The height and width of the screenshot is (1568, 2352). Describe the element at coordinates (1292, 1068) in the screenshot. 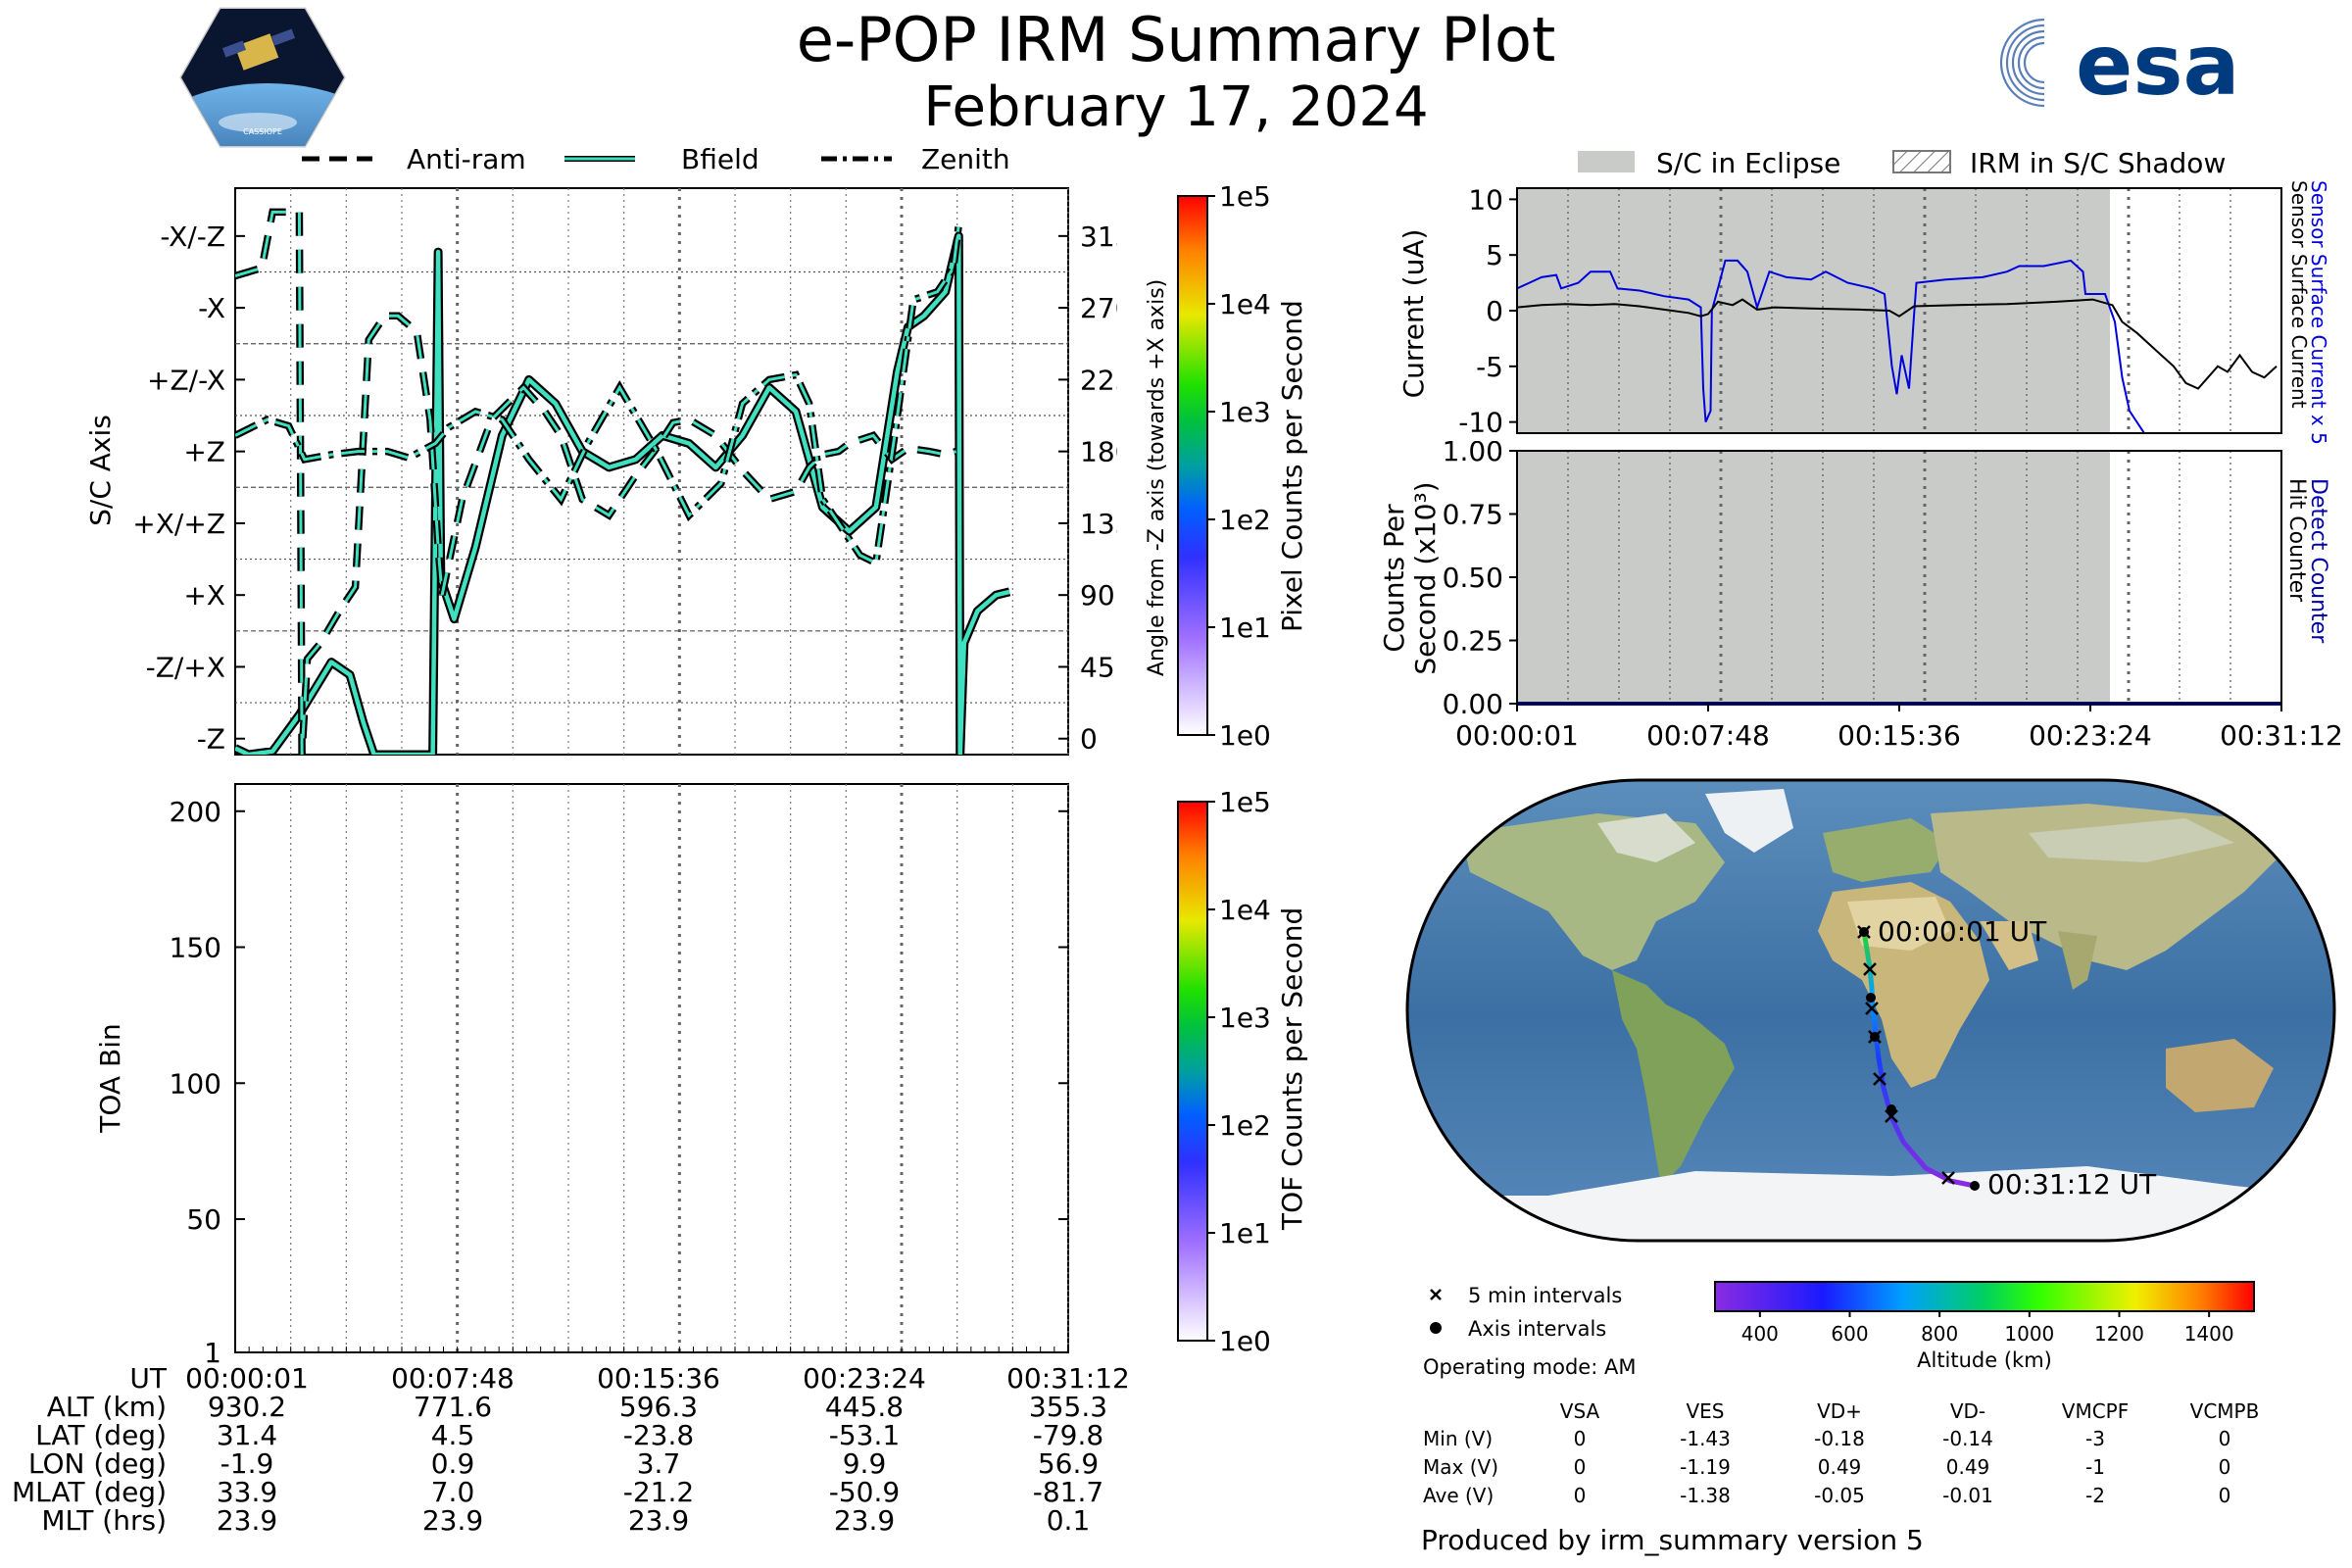

I see `tof-colorbar-label: TOF Counts per Second` at that location.